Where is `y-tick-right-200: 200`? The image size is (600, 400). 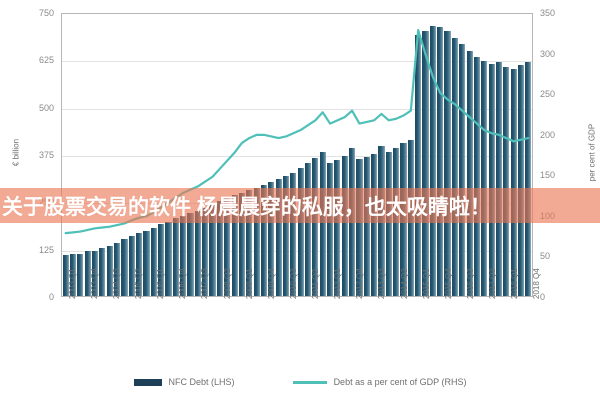
y-tick-right-200: 200 is located at coordinates (548, 134).